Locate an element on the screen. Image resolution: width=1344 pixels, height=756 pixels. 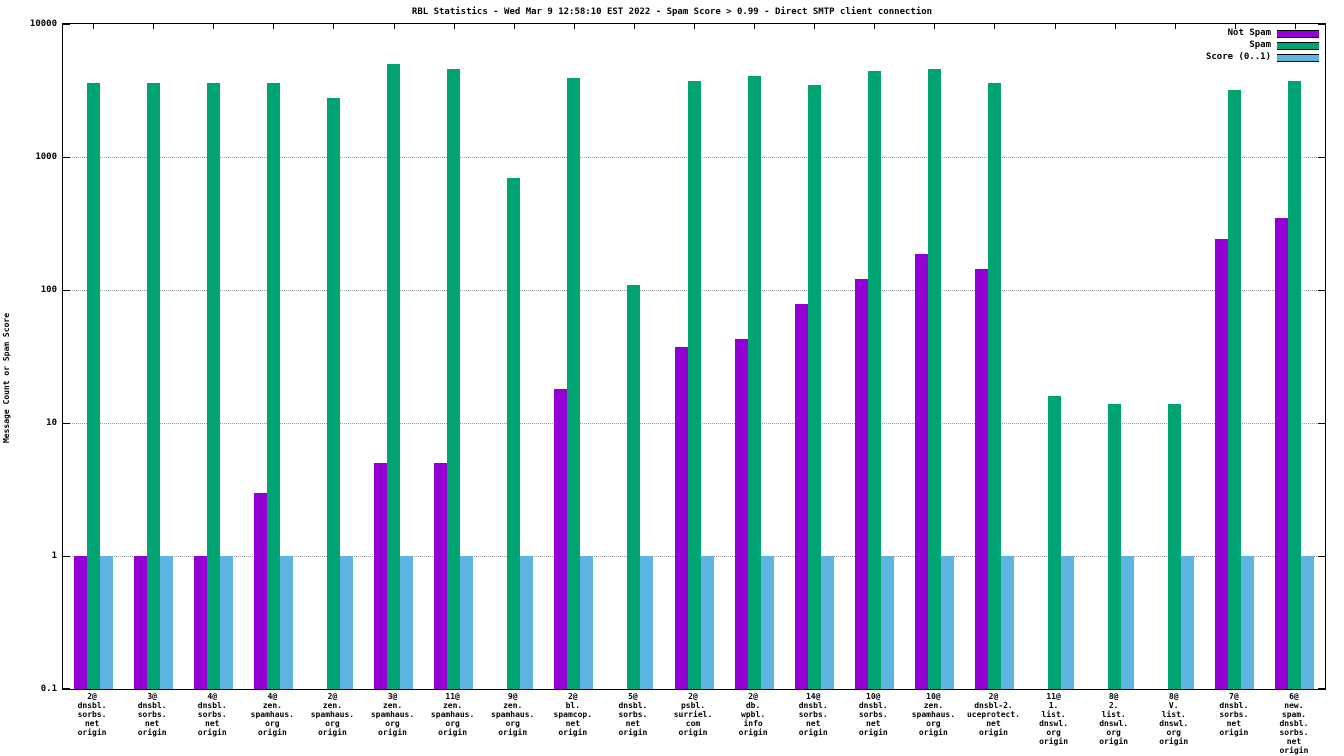
legend-row: Not Spam is located at coordinates (1273, 33).